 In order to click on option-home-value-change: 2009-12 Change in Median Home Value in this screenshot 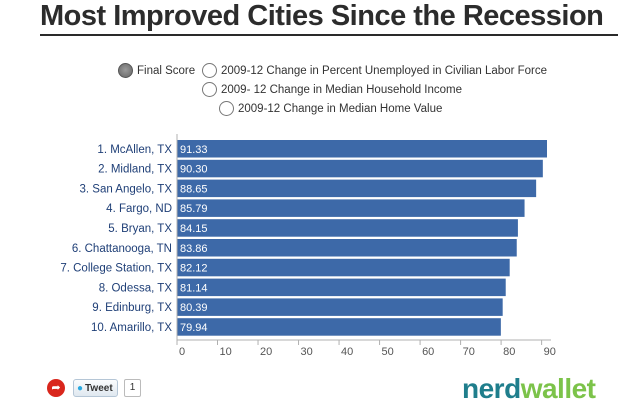, I will do `click(330, 108)`.